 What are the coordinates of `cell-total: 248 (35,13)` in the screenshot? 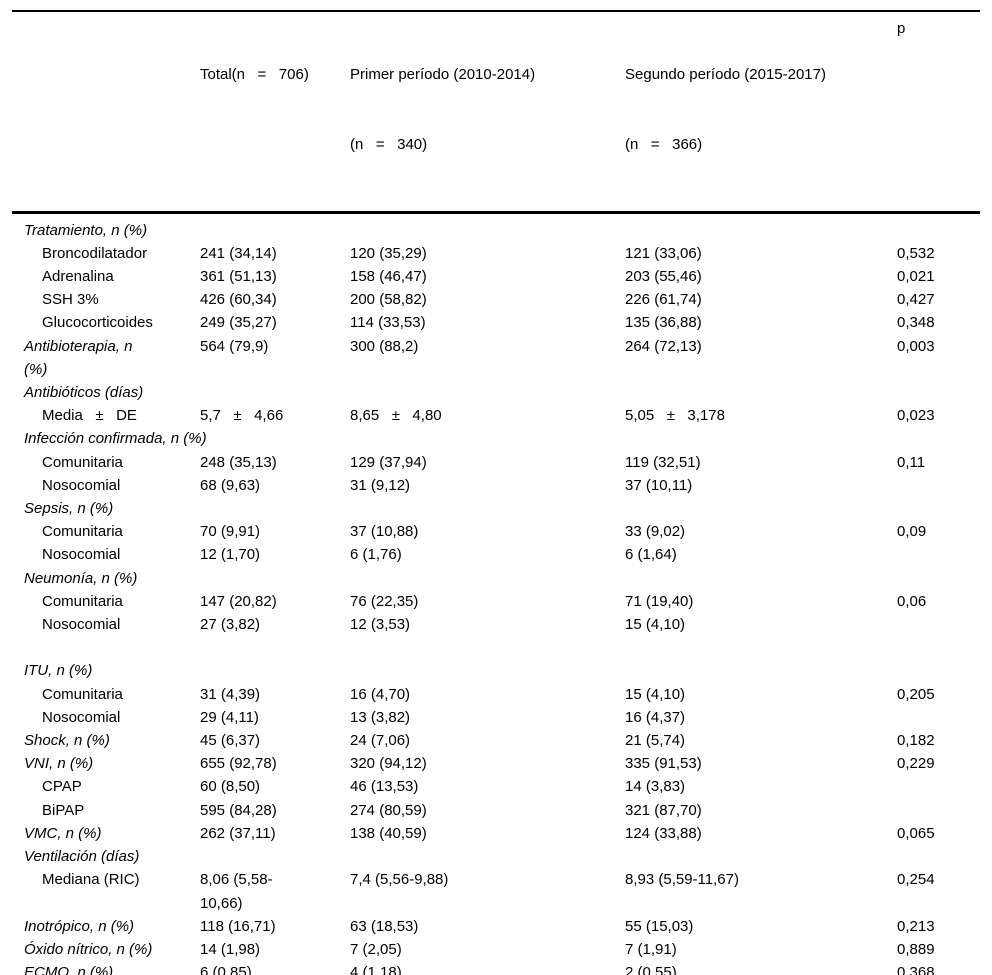 It's located at (238, 462).